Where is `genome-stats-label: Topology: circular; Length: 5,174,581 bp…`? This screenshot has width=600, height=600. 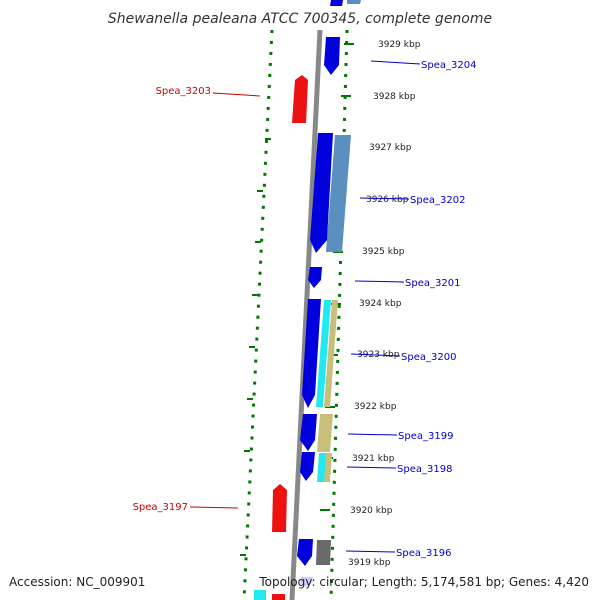
genome-stats-label: Topology: circular; Length: 5,174,581 bp… is located at coordinates (423, 582).